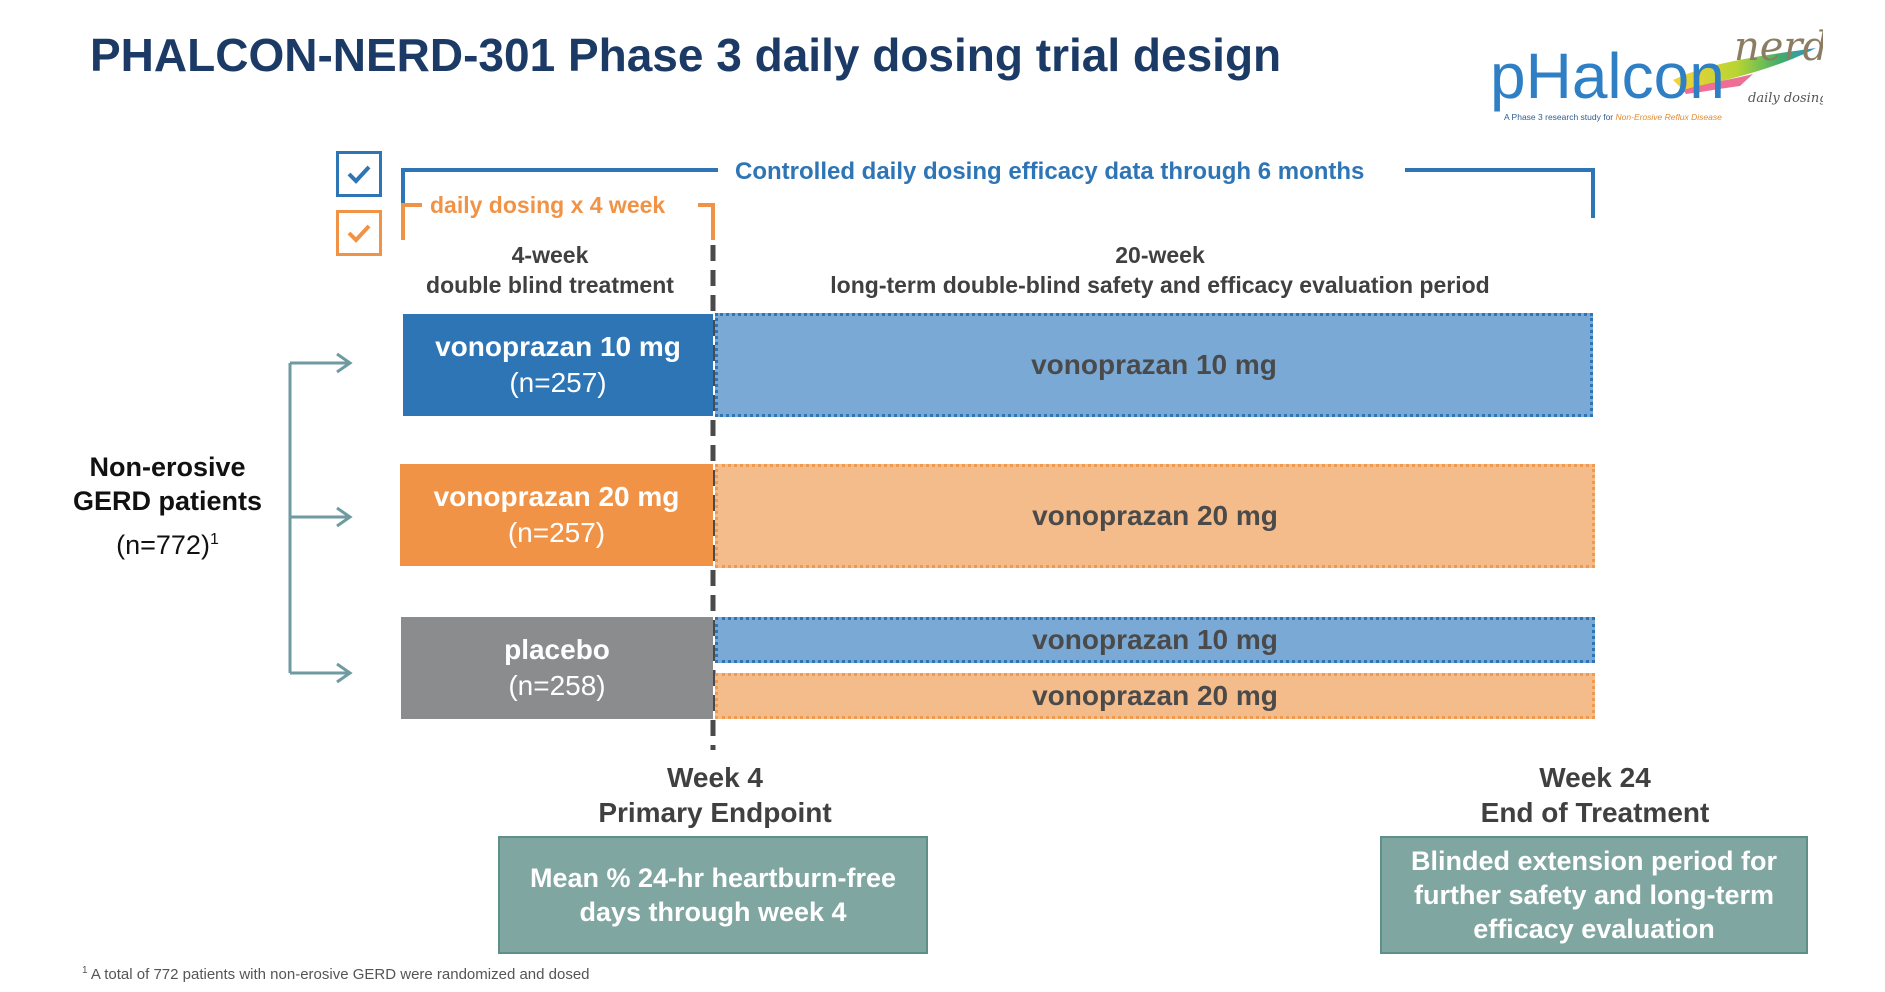 The height and width of the screenshot is (992, 1885). I want to click on primary-endpoint-line1: Mean % 24-hr heartburn-free, so click(713, 878).